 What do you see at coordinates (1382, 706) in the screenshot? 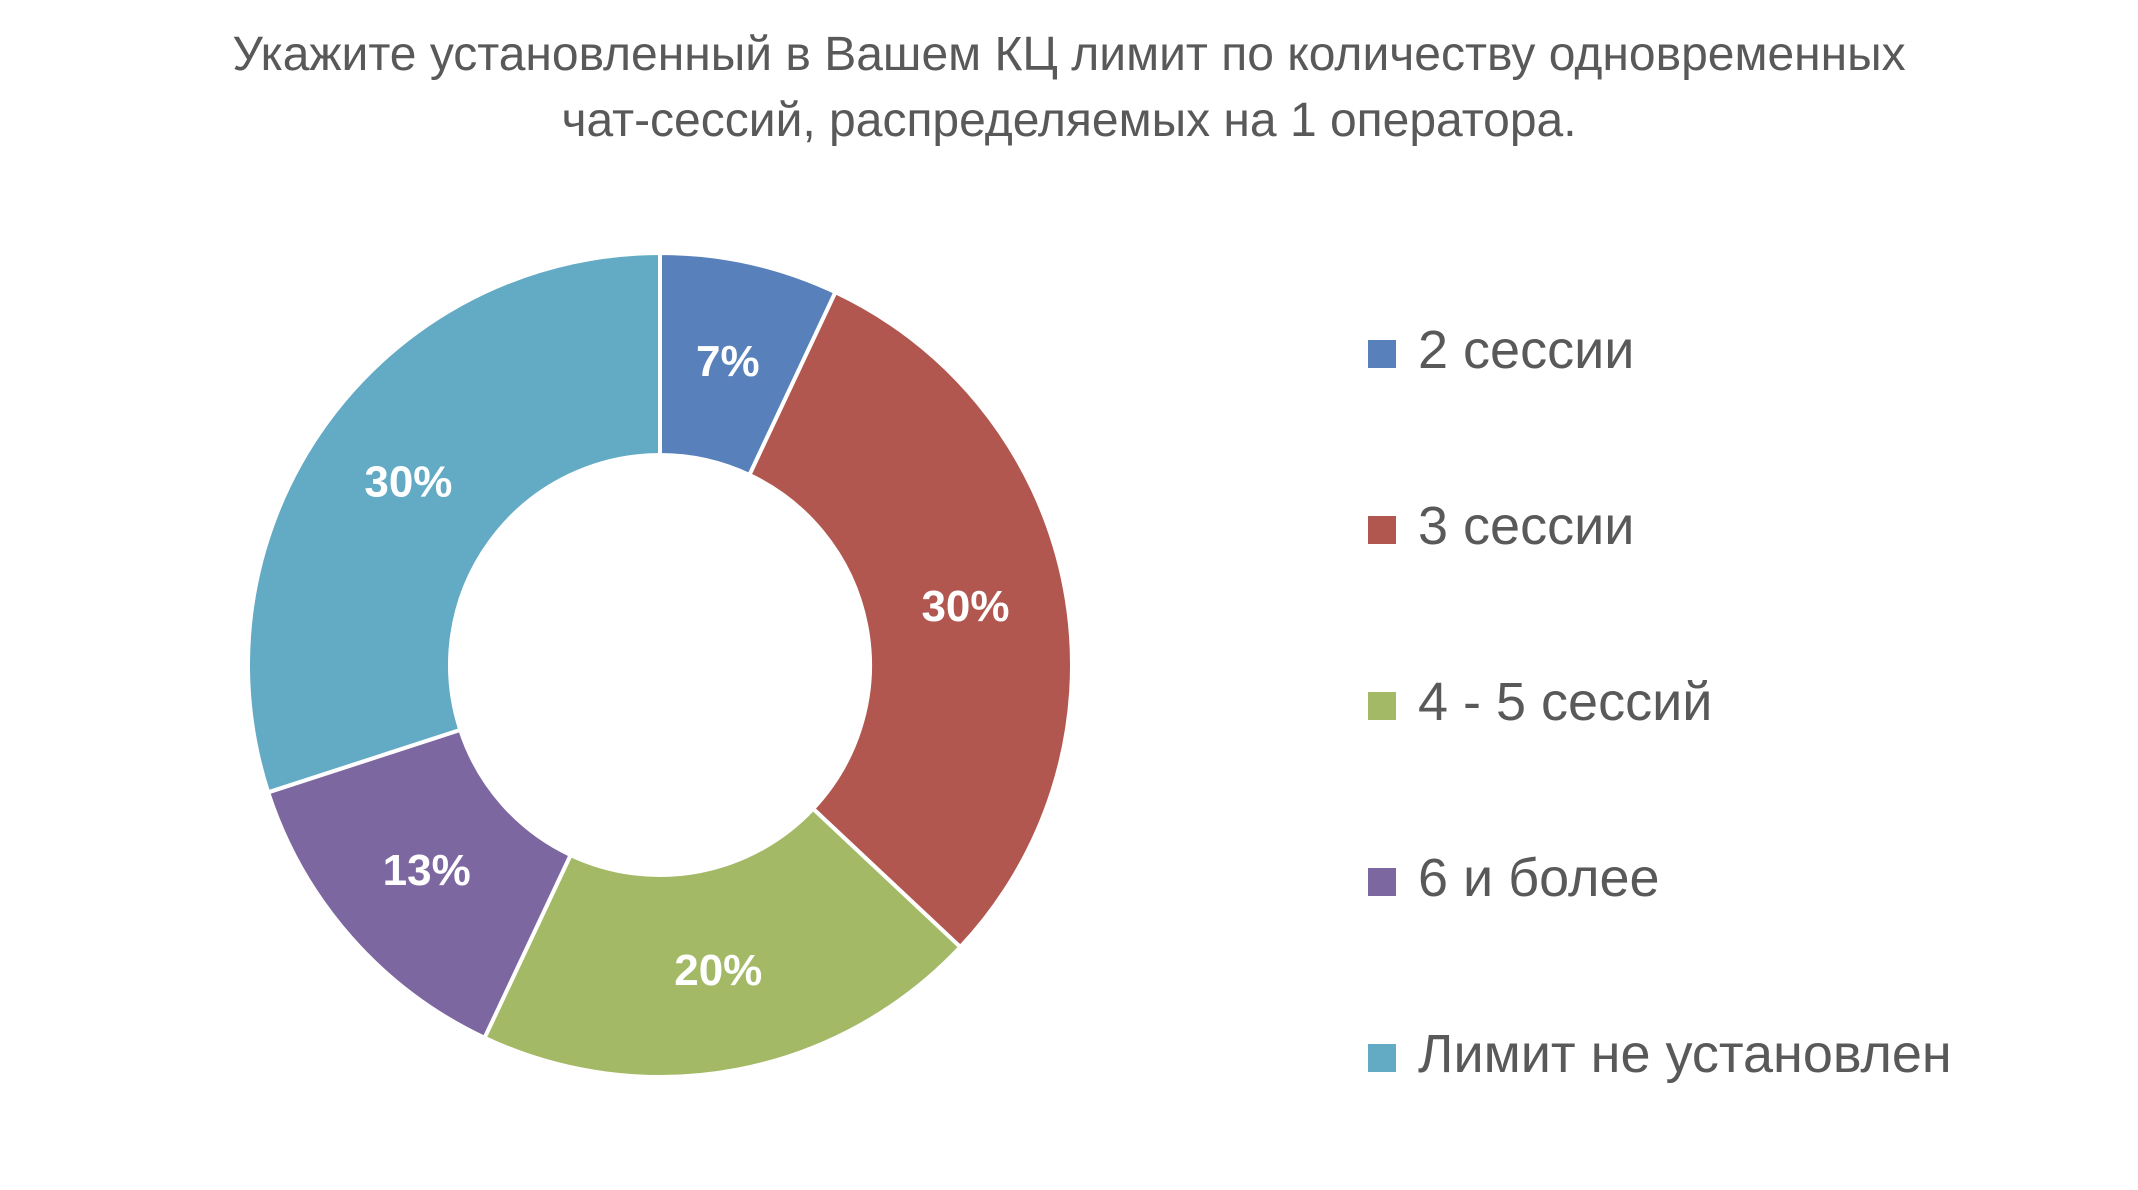
I see `legend-swatch-4-5-sessions` at bounding box center [1382, 706].